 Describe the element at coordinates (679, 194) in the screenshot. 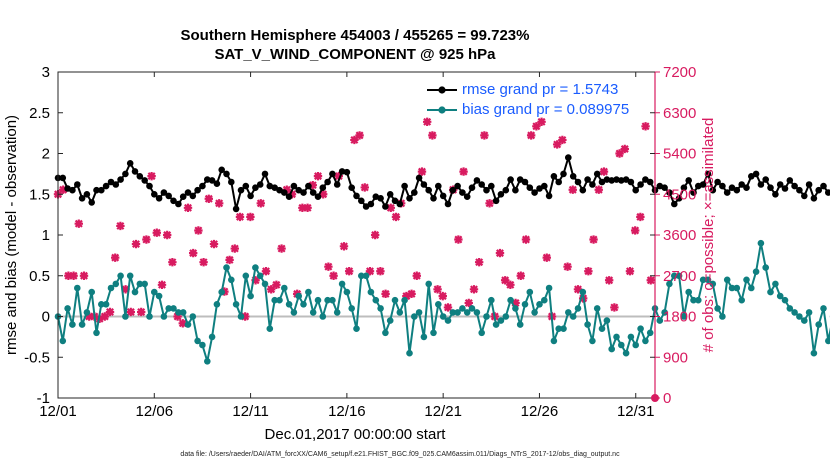

I see `y2-tick-label: 4500` at that location.